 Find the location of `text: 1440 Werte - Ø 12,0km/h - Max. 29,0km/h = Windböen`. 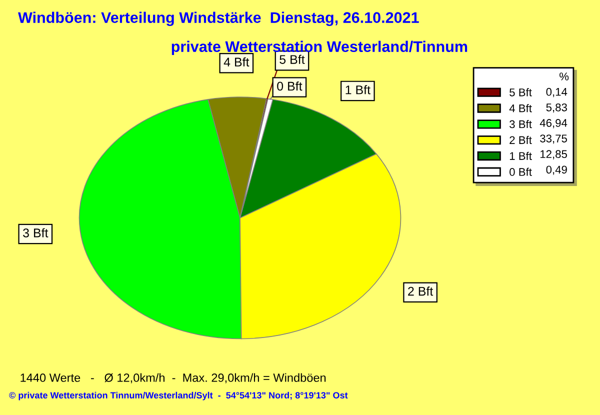

text: 1440 Werte - Ø 12,0km/h - Max. 29,0km/h = Windböen is located at coordinates (173, 378).